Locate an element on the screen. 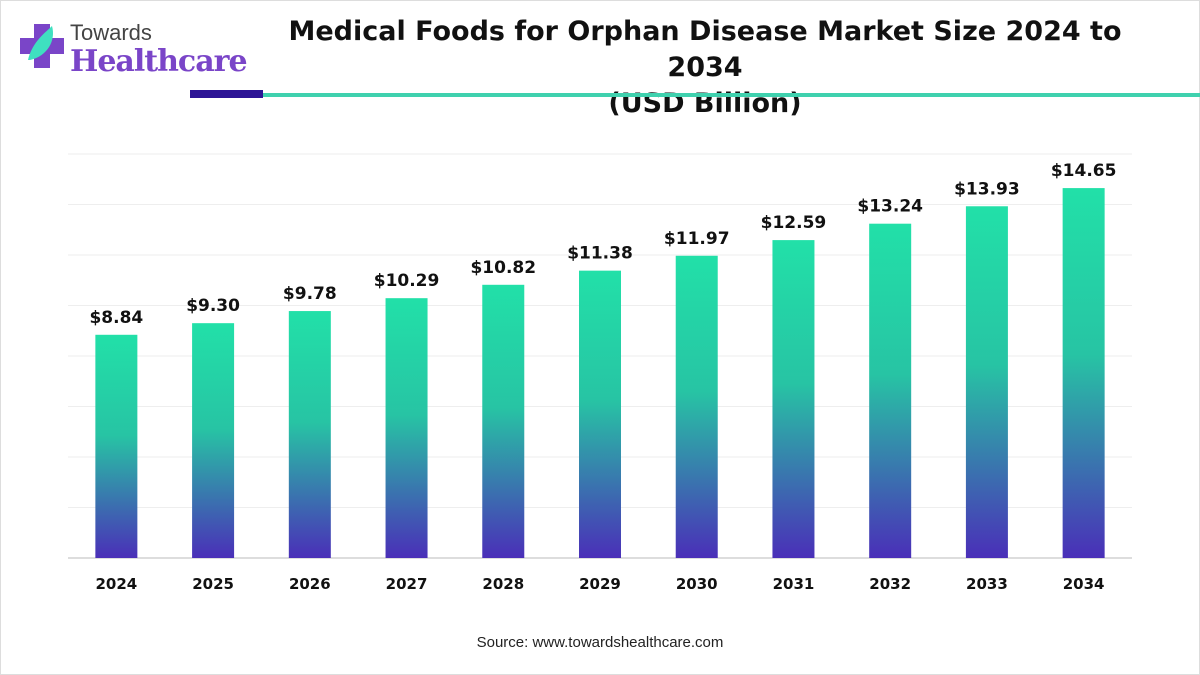 The width and height of the screenshot is (1200, 675). source-note: Source: www.towardshealthcare.com is located at coordinates (600, 642).